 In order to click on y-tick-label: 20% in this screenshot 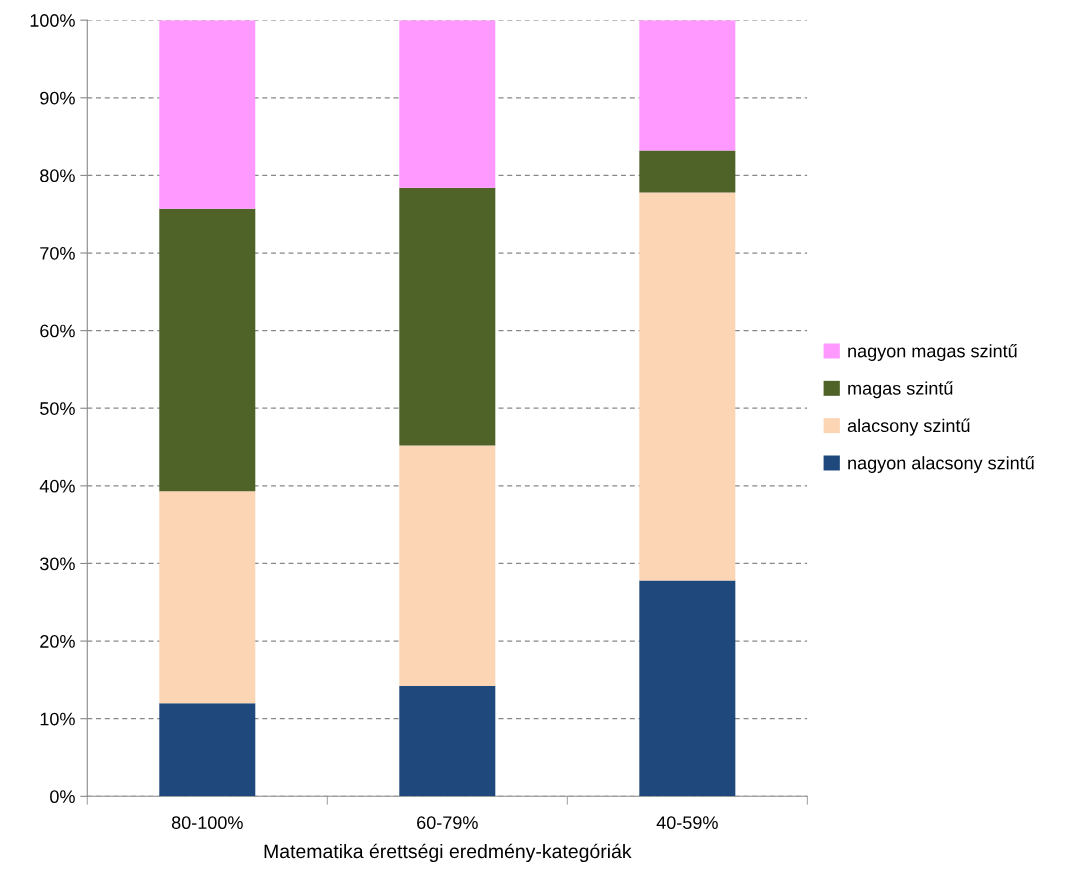, I will do `click(57, 641)`.